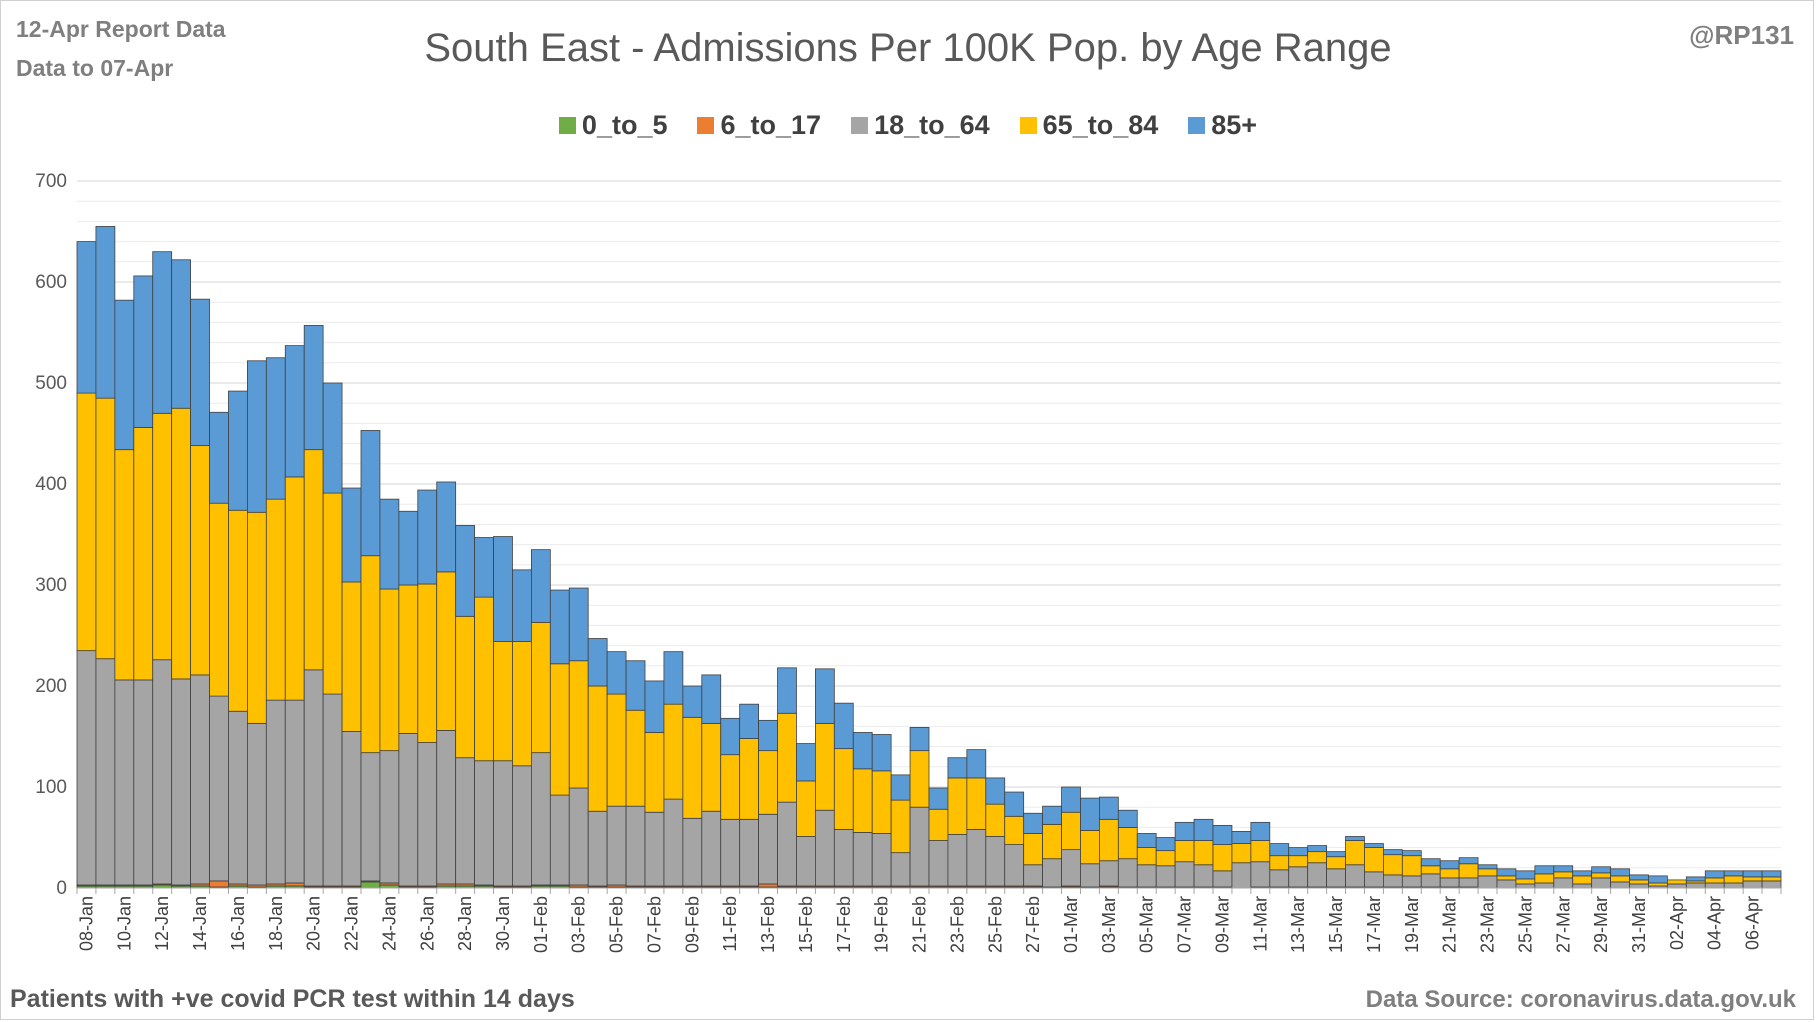 Image resolution: width=1816 pixels, height=1022 pixels. I want to click on x-tick-label: 10-Jan, so click(124, 923).